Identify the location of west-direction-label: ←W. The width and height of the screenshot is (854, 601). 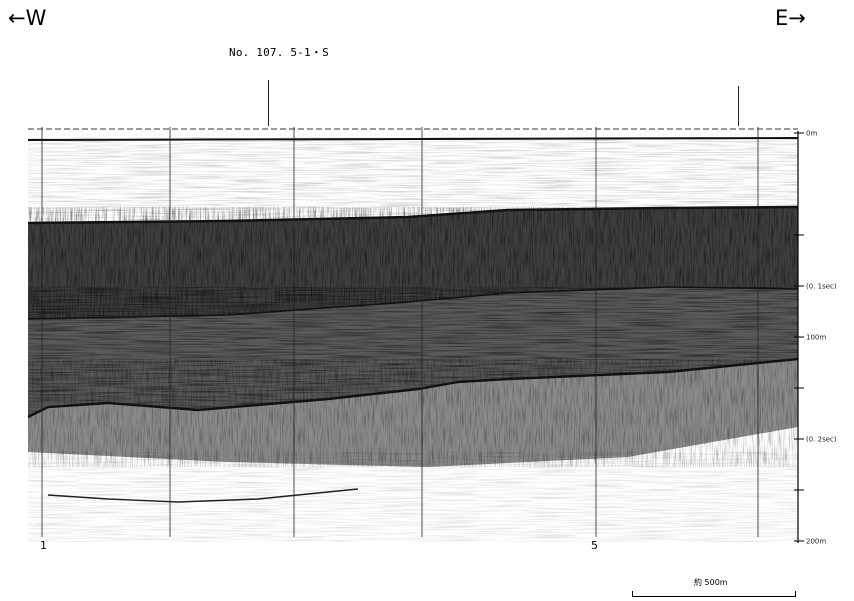
(27, 18).